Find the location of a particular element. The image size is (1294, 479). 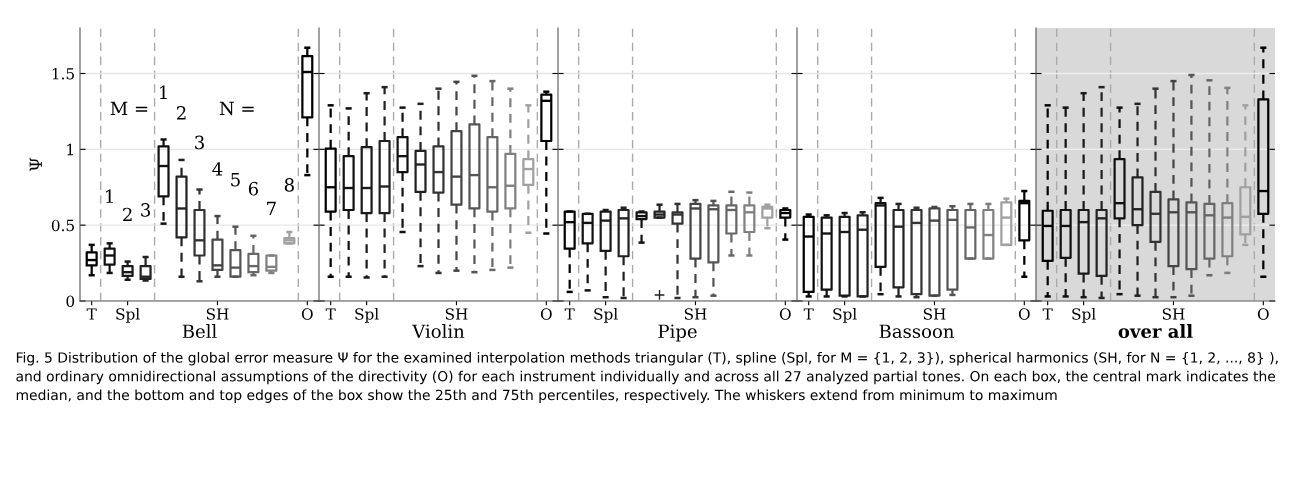

annotation: N = is located at coordinates (236, 108).